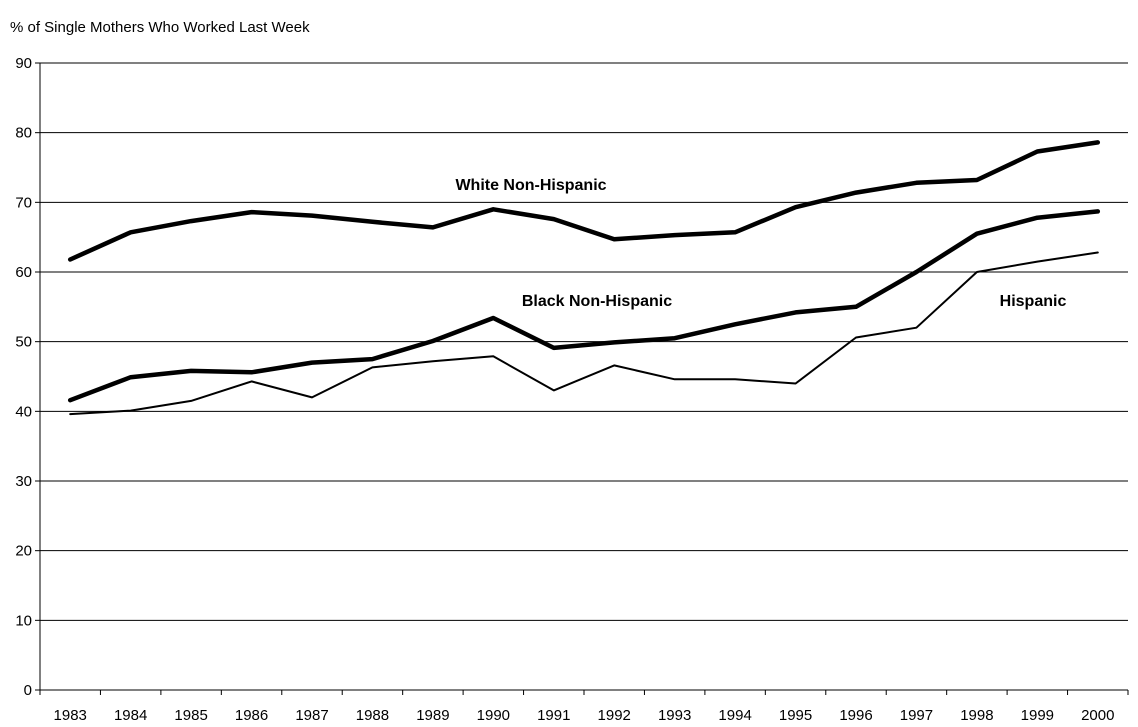  Describe the element at coordinates (28, 690) in the screenshot. I see `y-tick-label-0: 0` at that location.